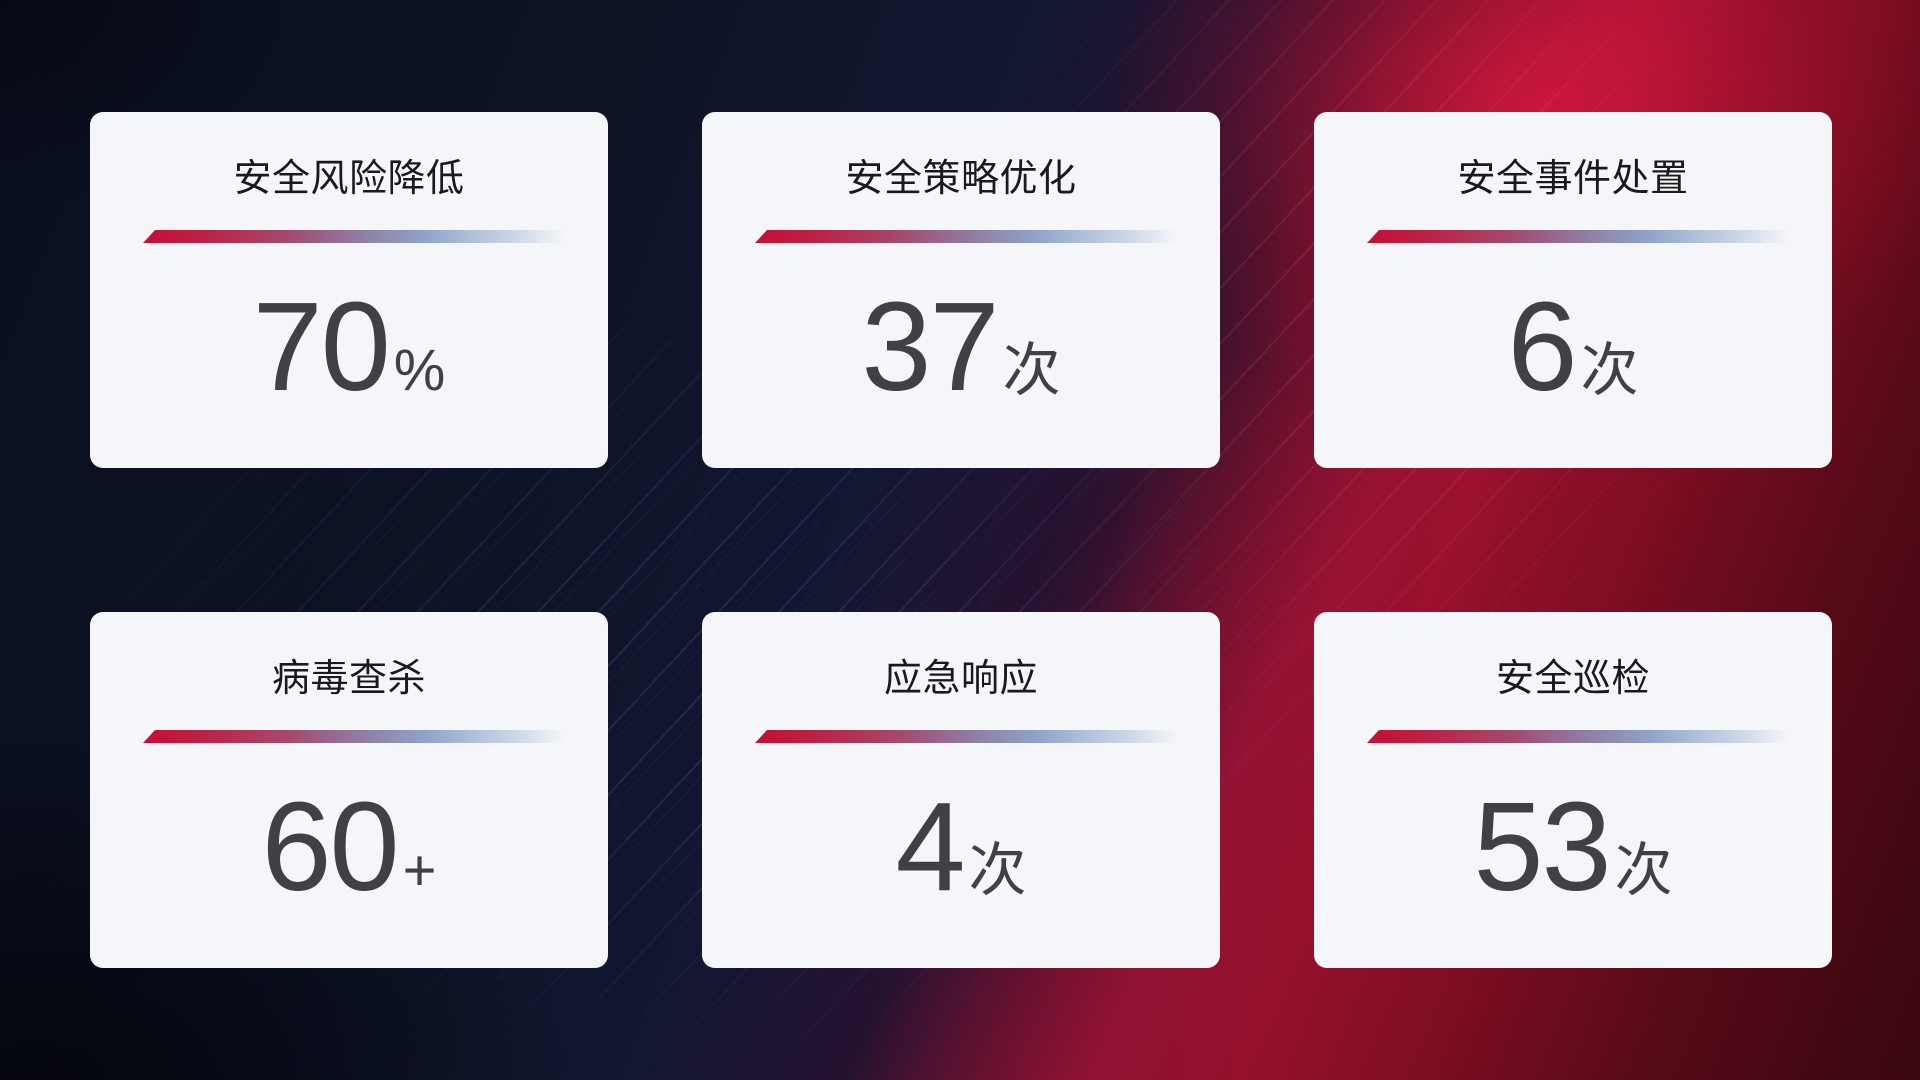 The width and height of the screenshot is (1920, 1080). I want to click on card-value: 60, so click(330, 846).